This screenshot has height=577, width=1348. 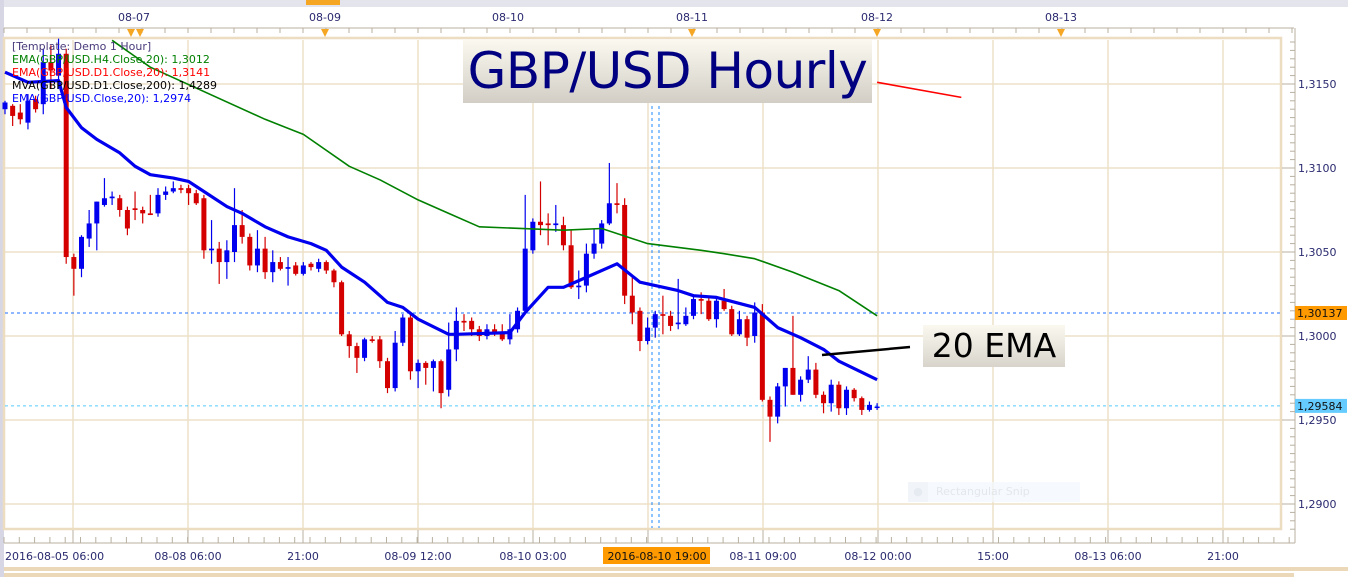 What do you see at coordinates (111, 72) in the screenshot?
I see `legend-entry: EMA(GBP/USD.D1.Close,20): 1,3141` at bounding box center [111, 72].